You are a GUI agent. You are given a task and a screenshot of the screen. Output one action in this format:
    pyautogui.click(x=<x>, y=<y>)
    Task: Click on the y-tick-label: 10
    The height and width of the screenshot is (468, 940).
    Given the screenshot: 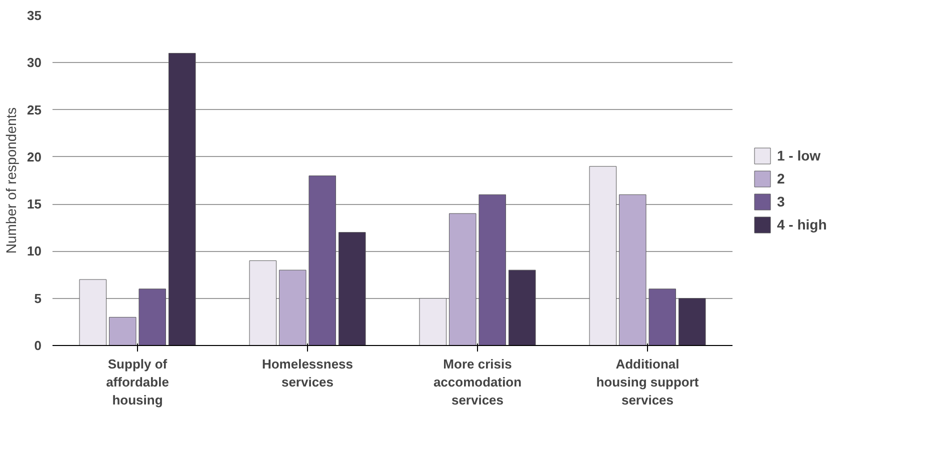 What is the action you would take?
    pyautogui.click(x=34, y=251)
    